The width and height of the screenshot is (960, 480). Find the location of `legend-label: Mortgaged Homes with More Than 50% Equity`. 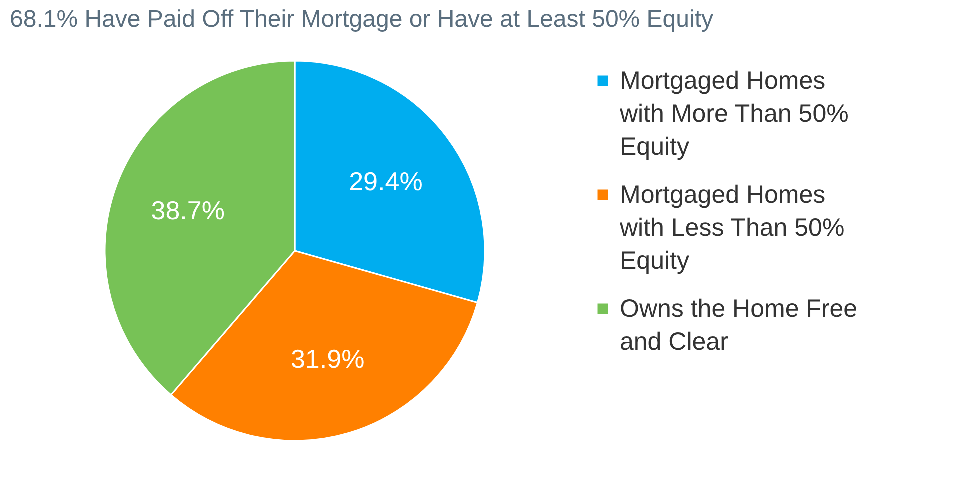

legend-label: Mortgaged Homes with More Than 50% Equity is located at coordinates (734, 114).